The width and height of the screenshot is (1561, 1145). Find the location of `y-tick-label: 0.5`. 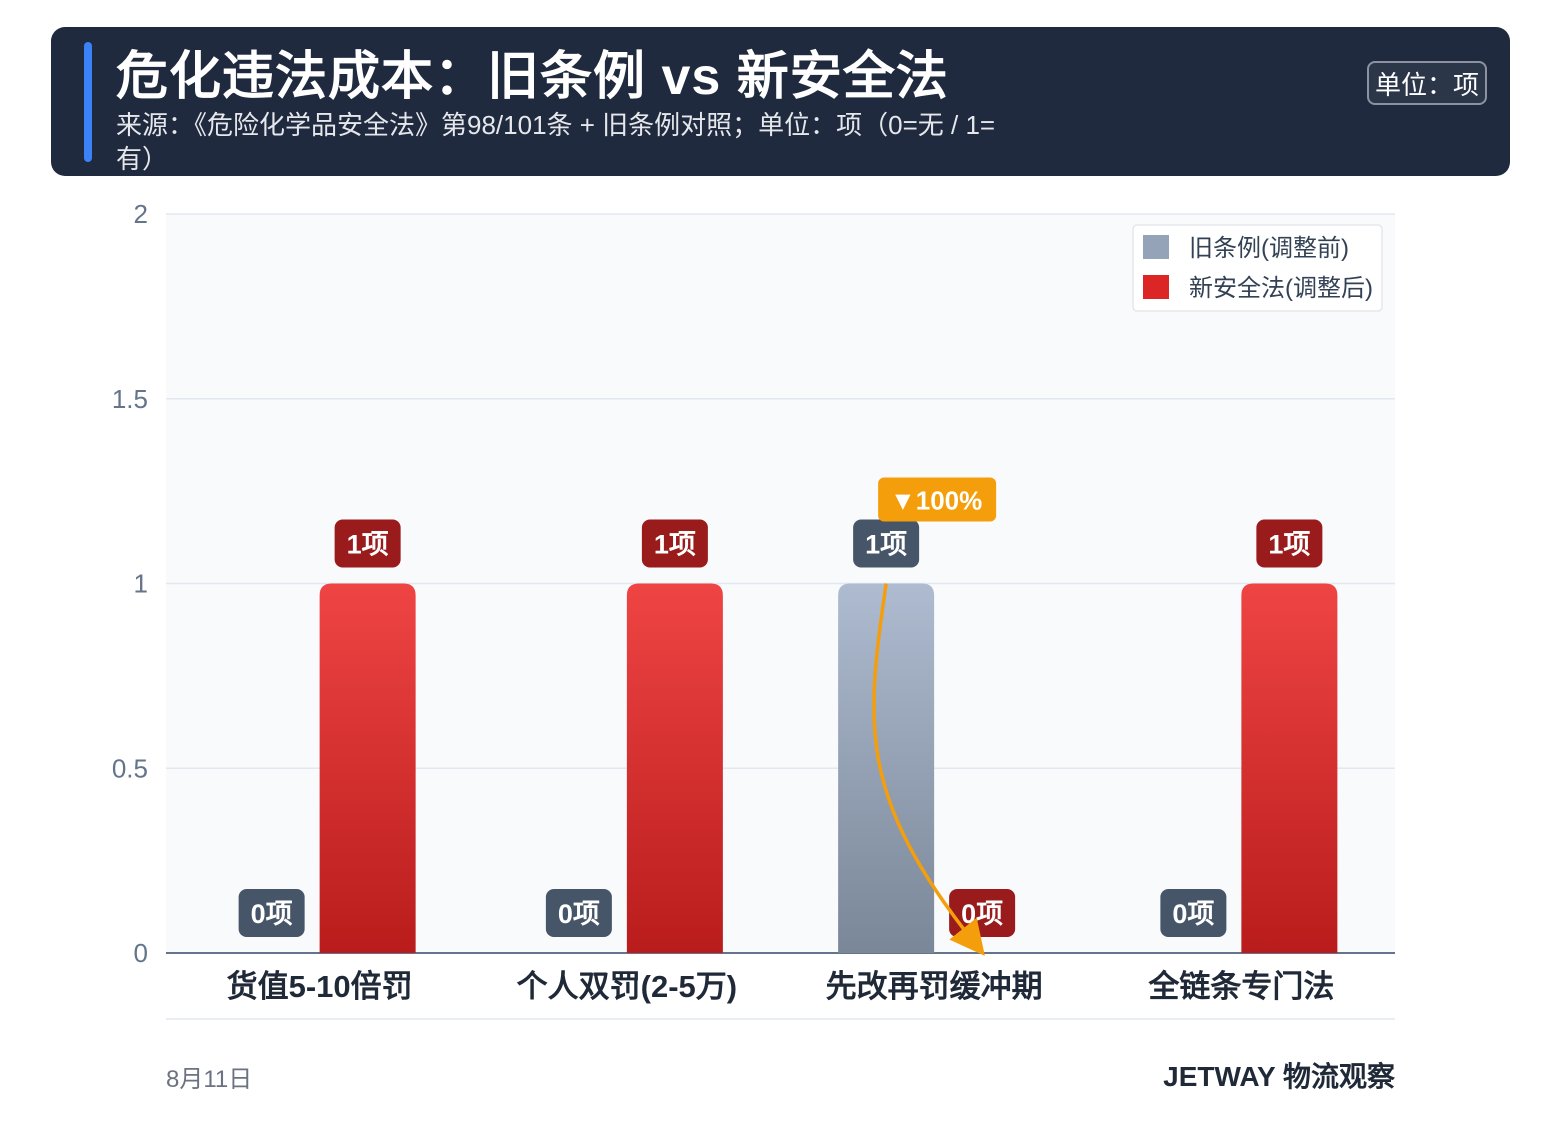

y-tick-label: 0.5 is located at coordinates (130, 768).